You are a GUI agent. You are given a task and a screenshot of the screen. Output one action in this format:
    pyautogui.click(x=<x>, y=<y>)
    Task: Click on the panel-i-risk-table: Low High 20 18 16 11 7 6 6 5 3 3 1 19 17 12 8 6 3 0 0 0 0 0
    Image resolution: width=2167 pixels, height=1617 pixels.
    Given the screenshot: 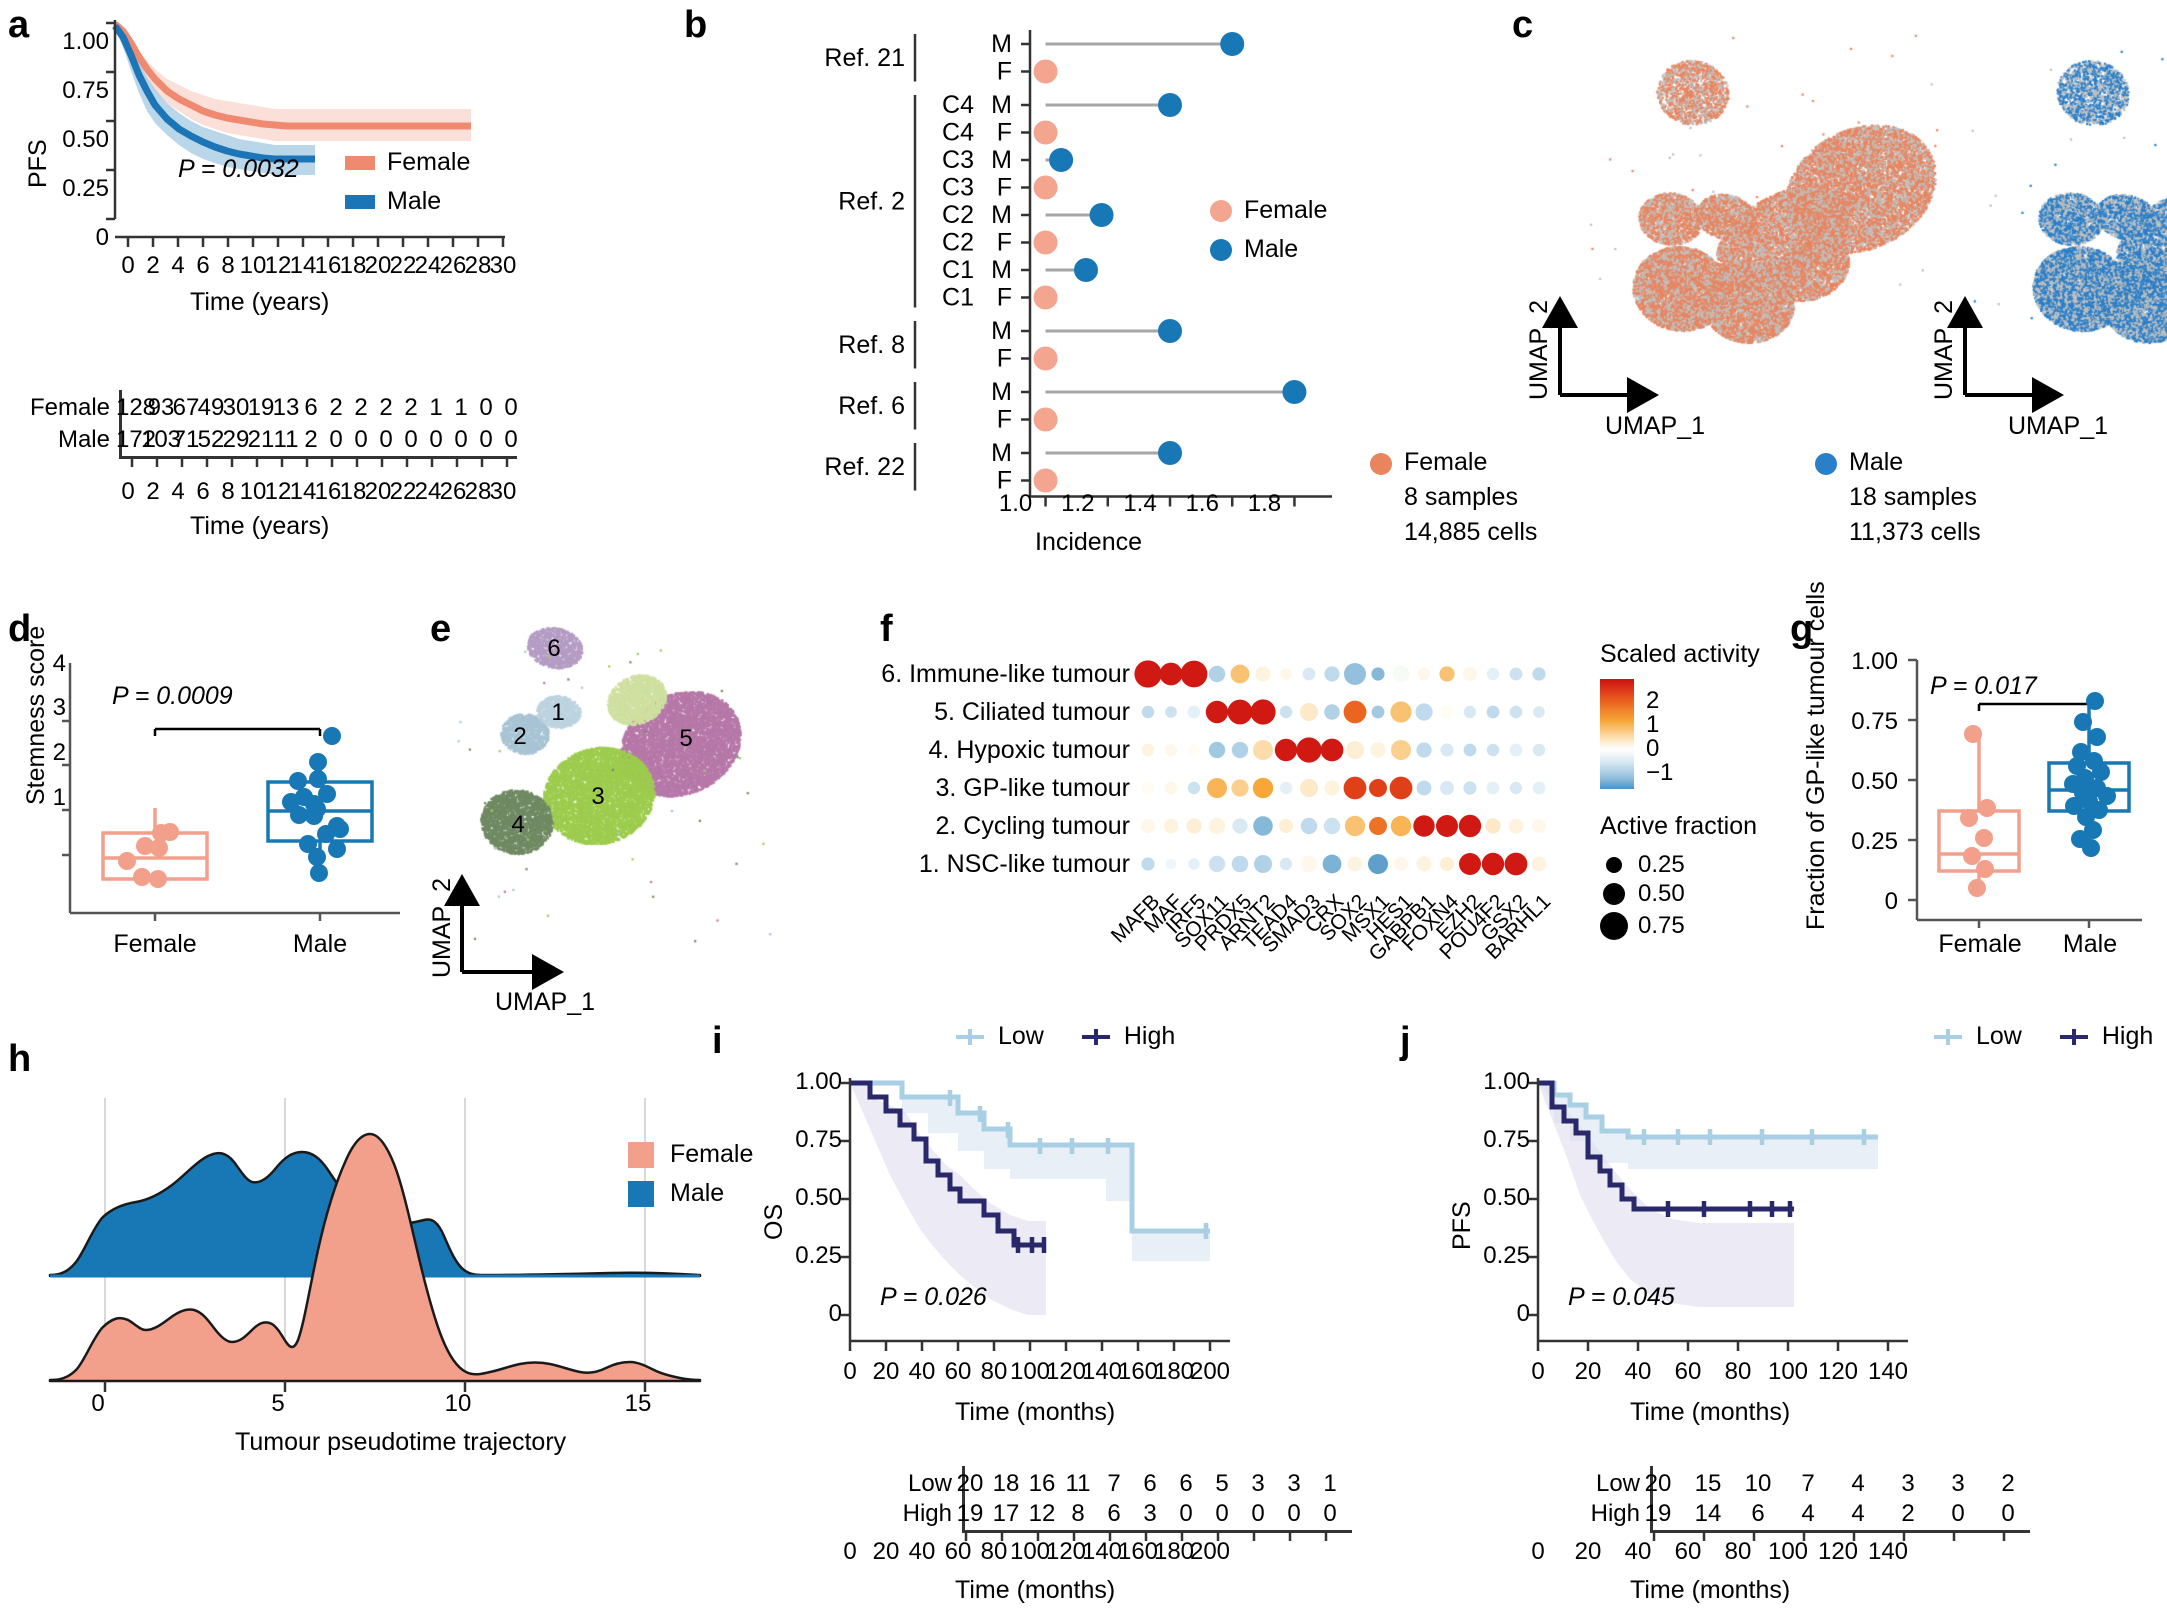 What is the action you would take?
    pyautogui.click(x=1120, y=1508)
    